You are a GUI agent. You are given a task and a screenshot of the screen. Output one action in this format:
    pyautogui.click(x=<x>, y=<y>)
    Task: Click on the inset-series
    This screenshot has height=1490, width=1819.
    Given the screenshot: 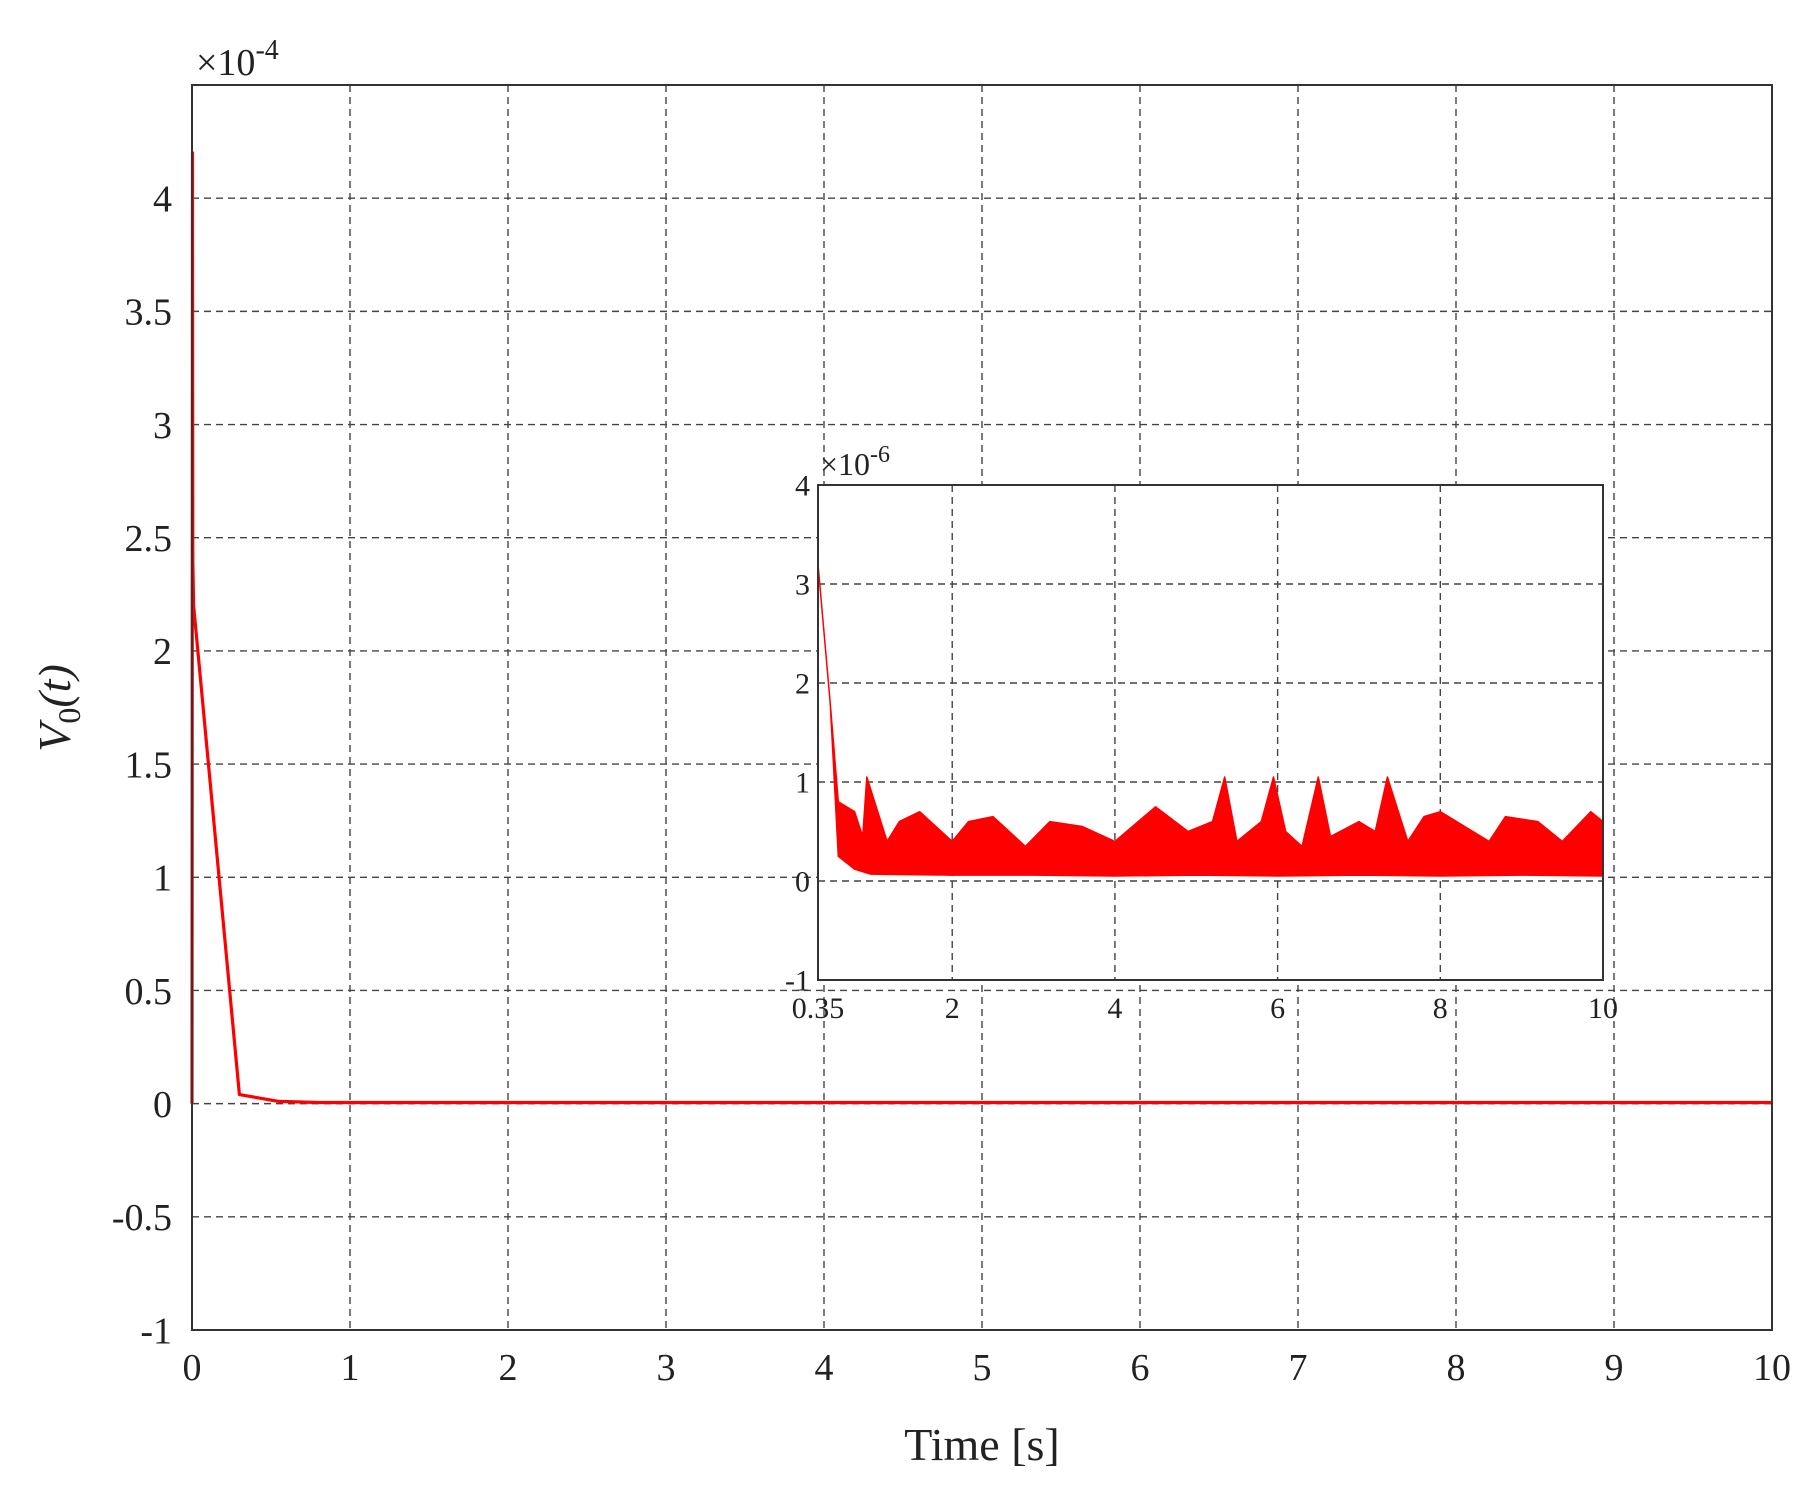 What is the action you would take?
    pyautogui.click(x=1210, y=720)
    